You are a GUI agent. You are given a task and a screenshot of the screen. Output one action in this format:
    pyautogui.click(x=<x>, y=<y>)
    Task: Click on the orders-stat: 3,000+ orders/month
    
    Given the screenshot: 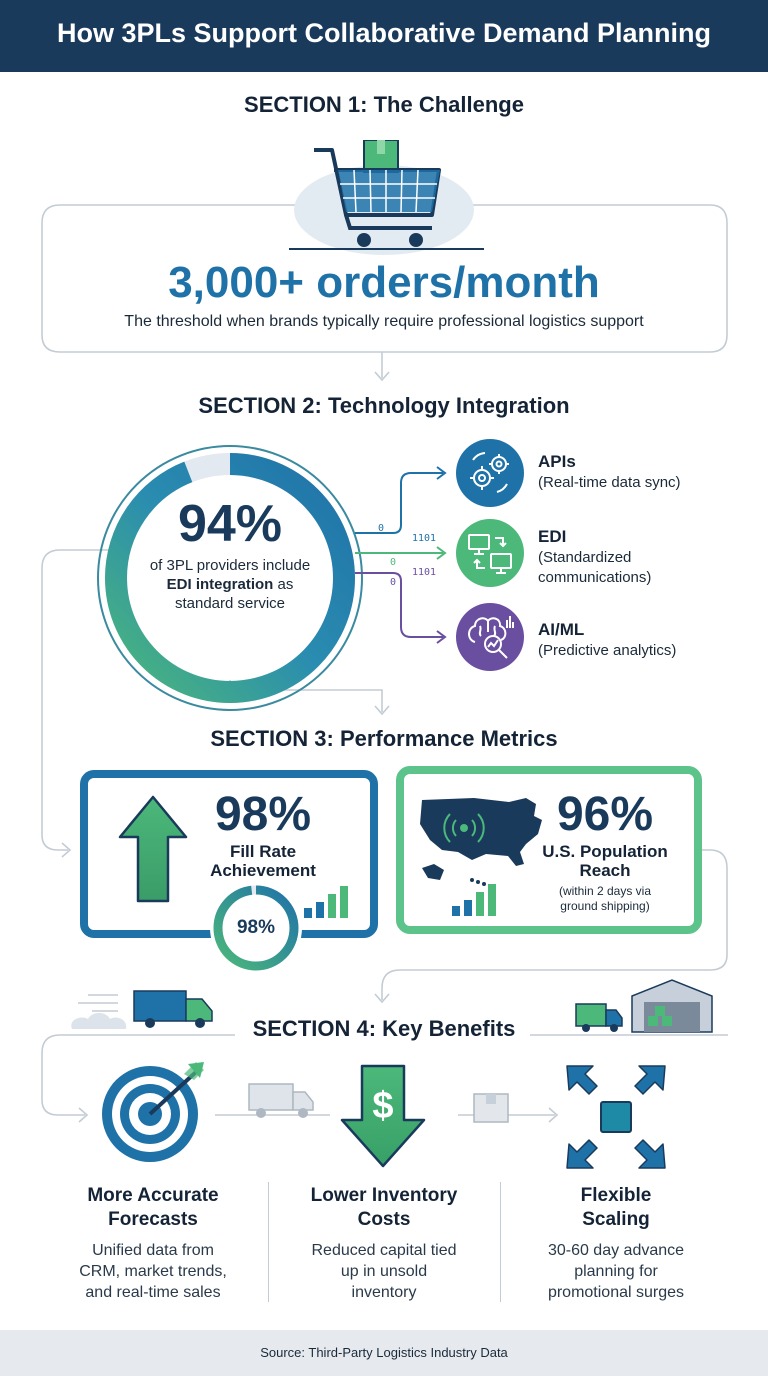 What is the action you would take?
    pyautogui.click(x=384, y=282)
    